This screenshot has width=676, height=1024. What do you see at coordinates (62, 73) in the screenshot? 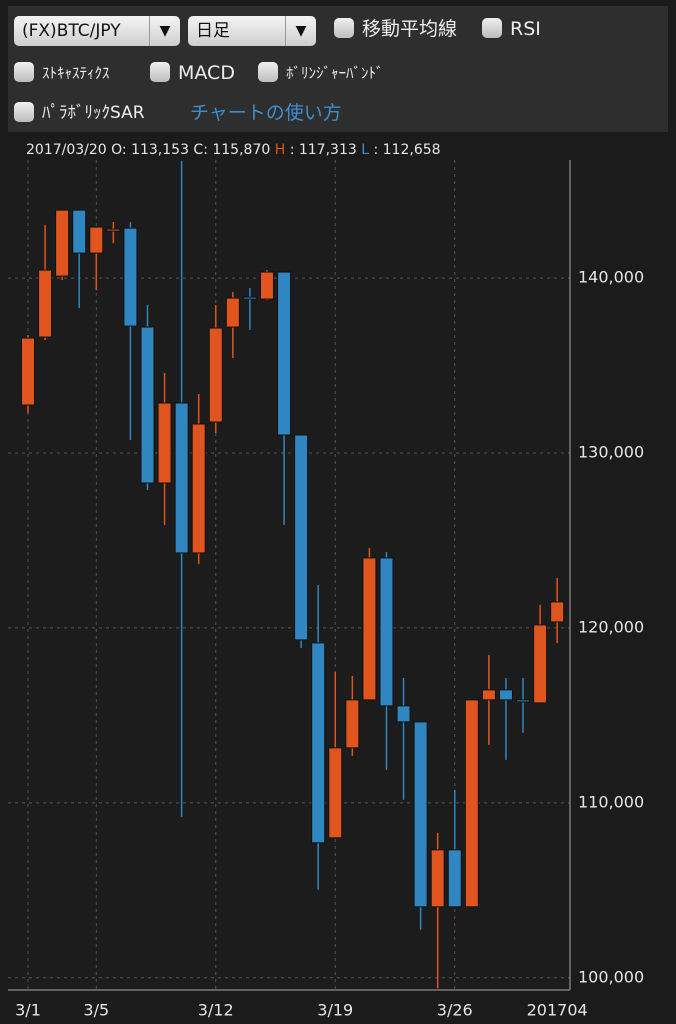
I see `checkbox: ｽﾄｷｬｽﾃｨｸｽ` at bounding box center [62, 73].